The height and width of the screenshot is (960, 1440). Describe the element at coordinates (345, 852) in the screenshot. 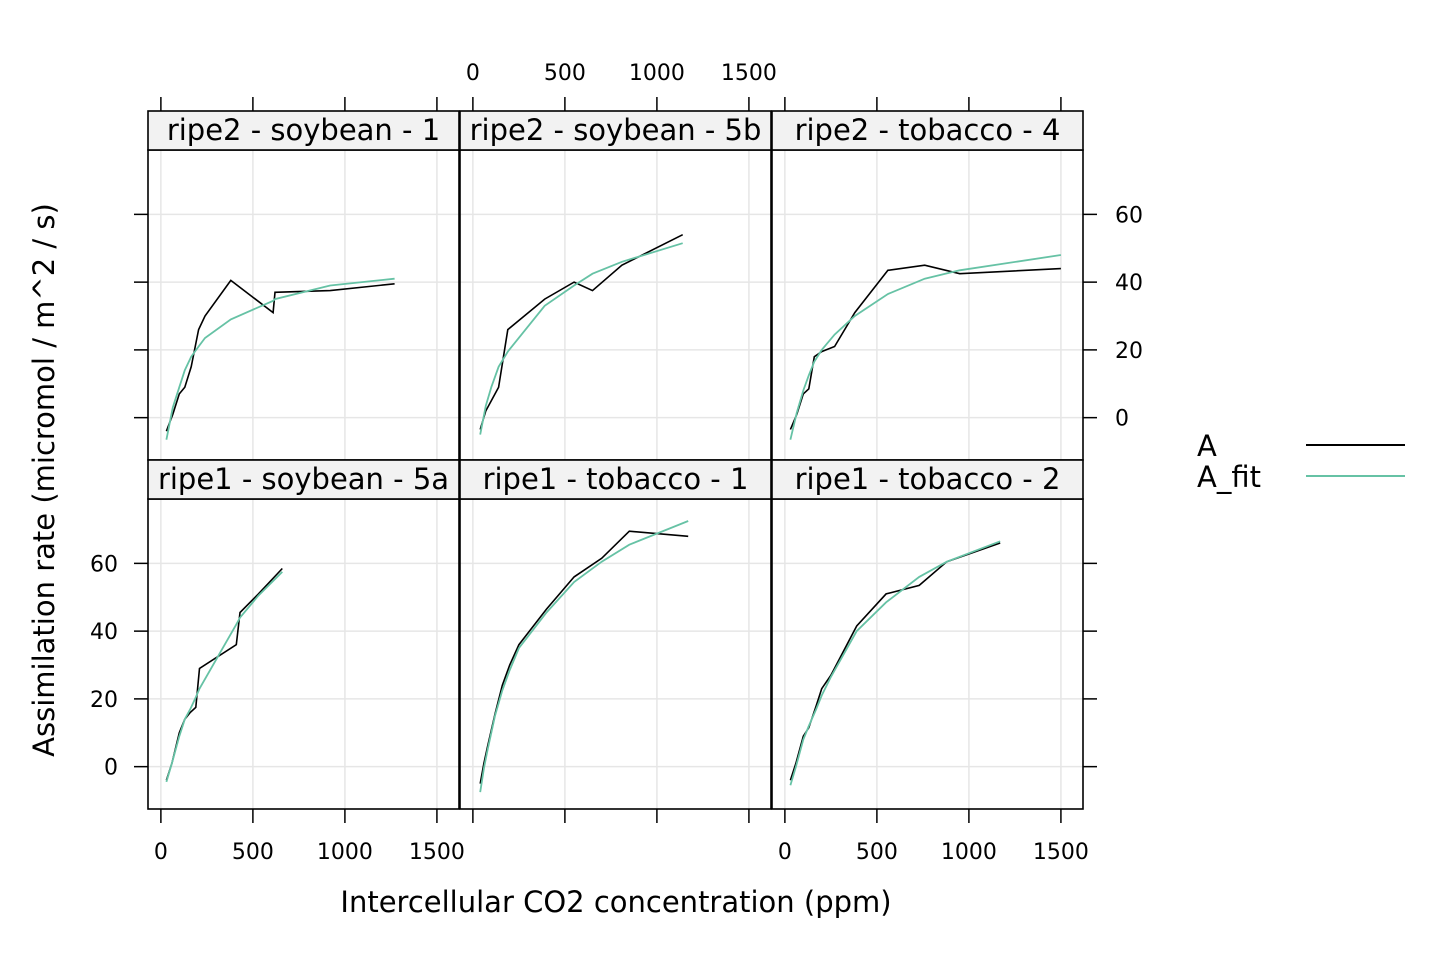

I see `x-tick-label-bottom-c0-2: 1000` at that location.